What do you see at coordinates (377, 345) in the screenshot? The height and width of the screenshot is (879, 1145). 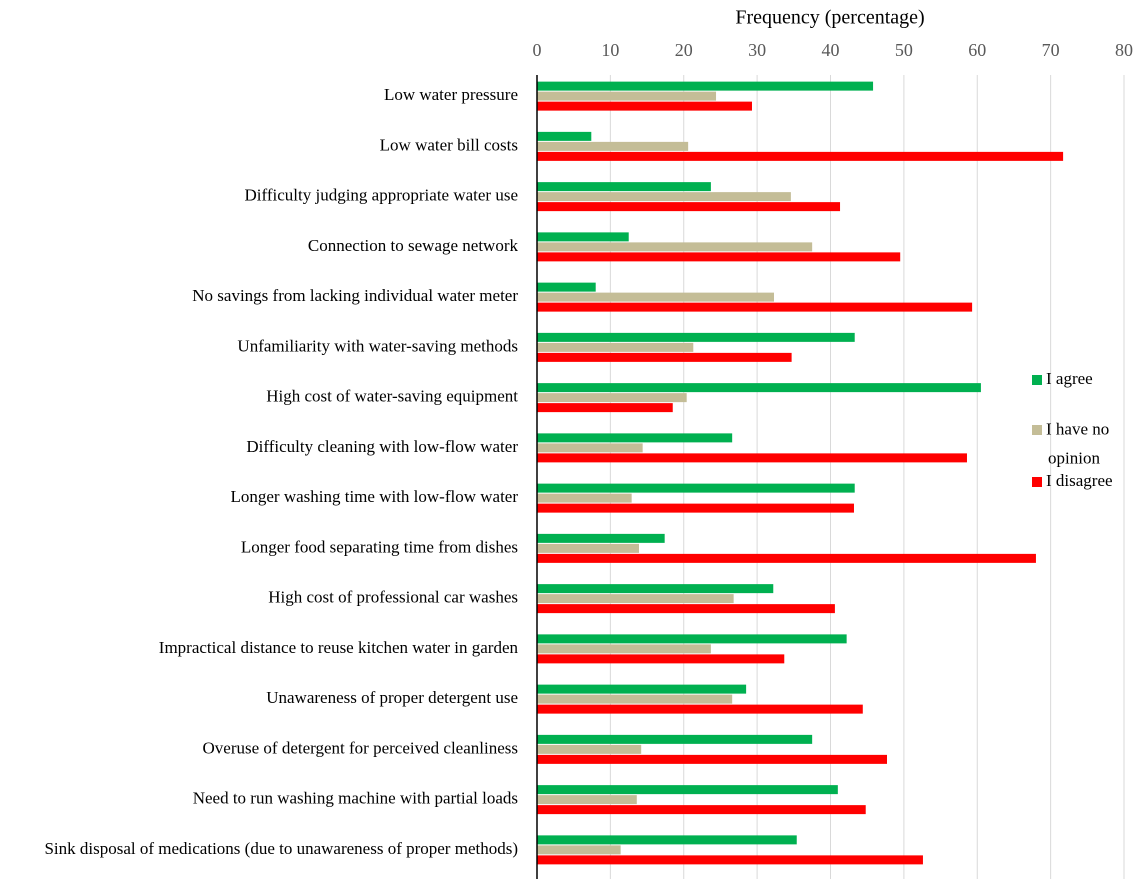 I see `y-tick-label: Unfamiliarity with water-saving methods` at bounding box center [377, 345].